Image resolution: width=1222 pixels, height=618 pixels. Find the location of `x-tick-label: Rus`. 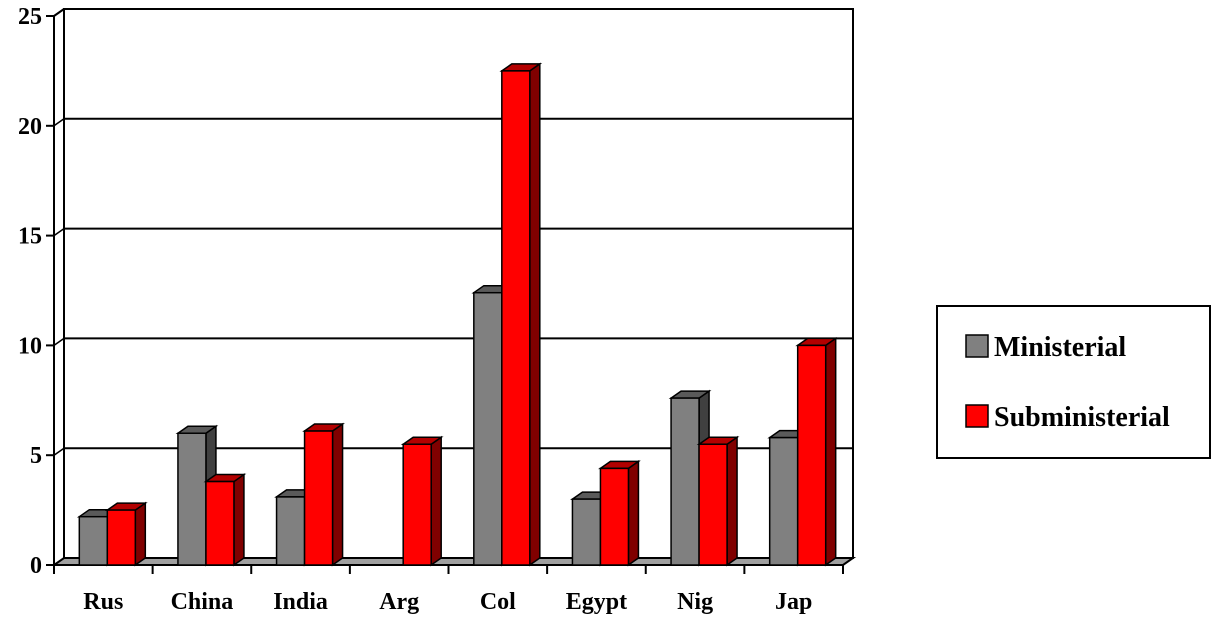

x-tick-label: Rus is located at coordinates (103, 602).